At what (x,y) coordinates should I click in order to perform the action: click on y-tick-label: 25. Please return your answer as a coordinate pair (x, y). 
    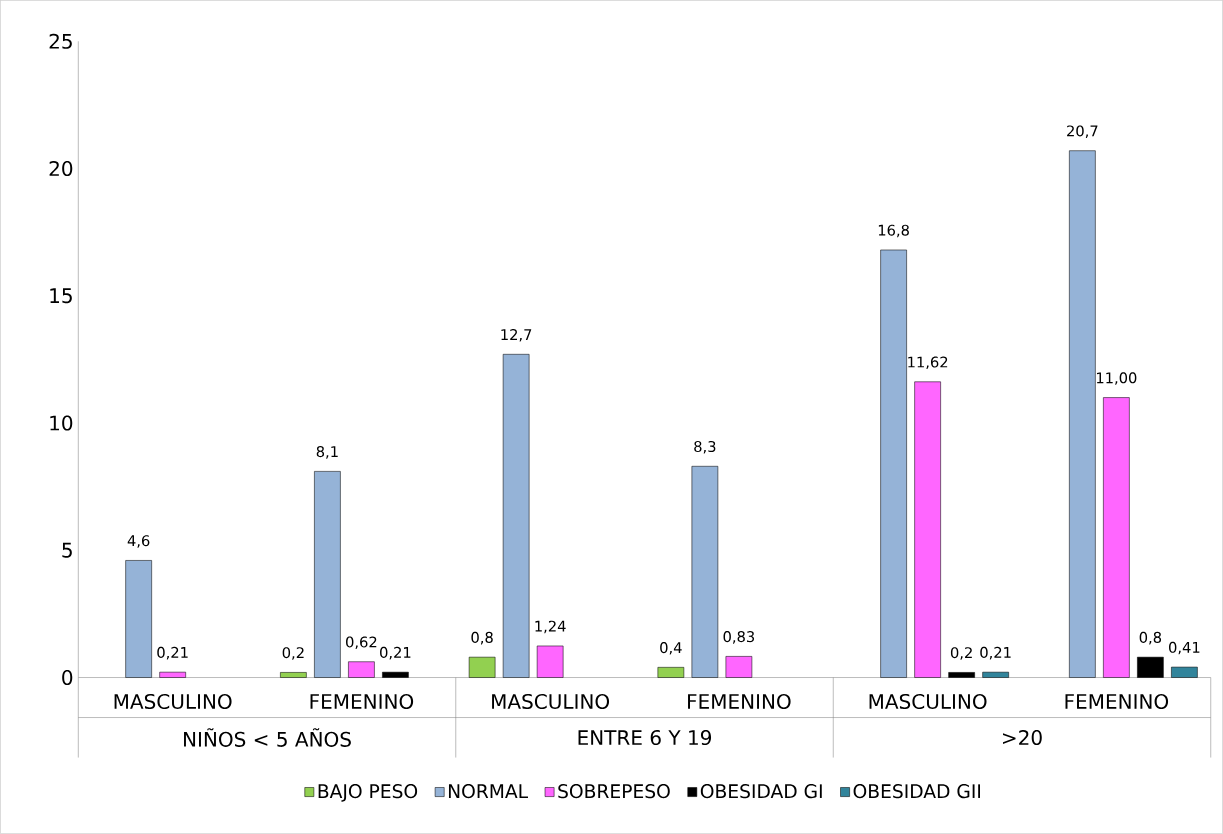
    Looking at the image, I should click on (60, 41).